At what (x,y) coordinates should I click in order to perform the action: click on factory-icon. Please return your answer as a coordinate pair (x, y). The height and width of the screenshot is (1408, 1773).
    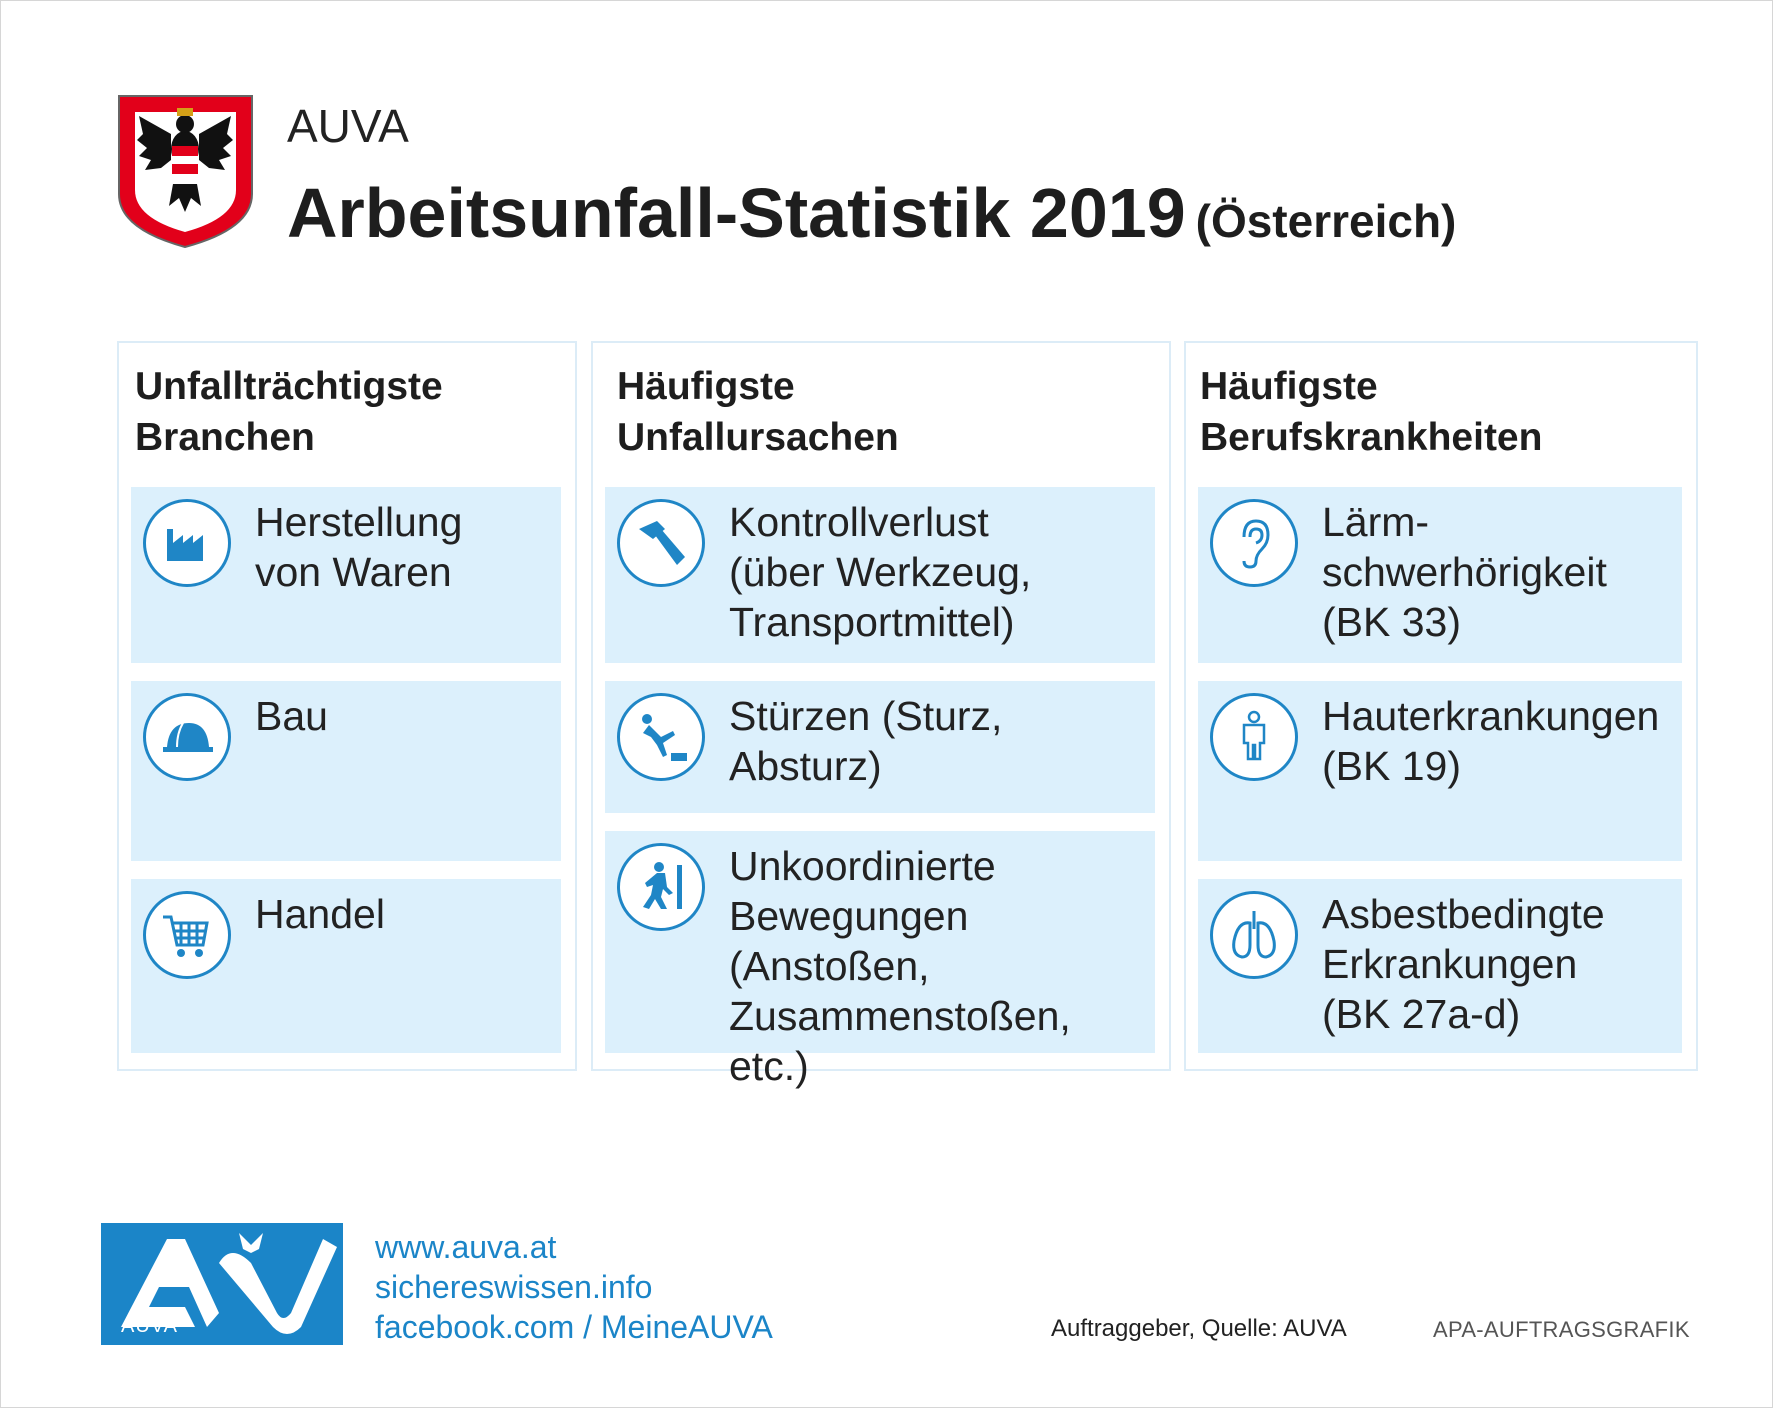
    Looking at the image, I should click on (187, 543).